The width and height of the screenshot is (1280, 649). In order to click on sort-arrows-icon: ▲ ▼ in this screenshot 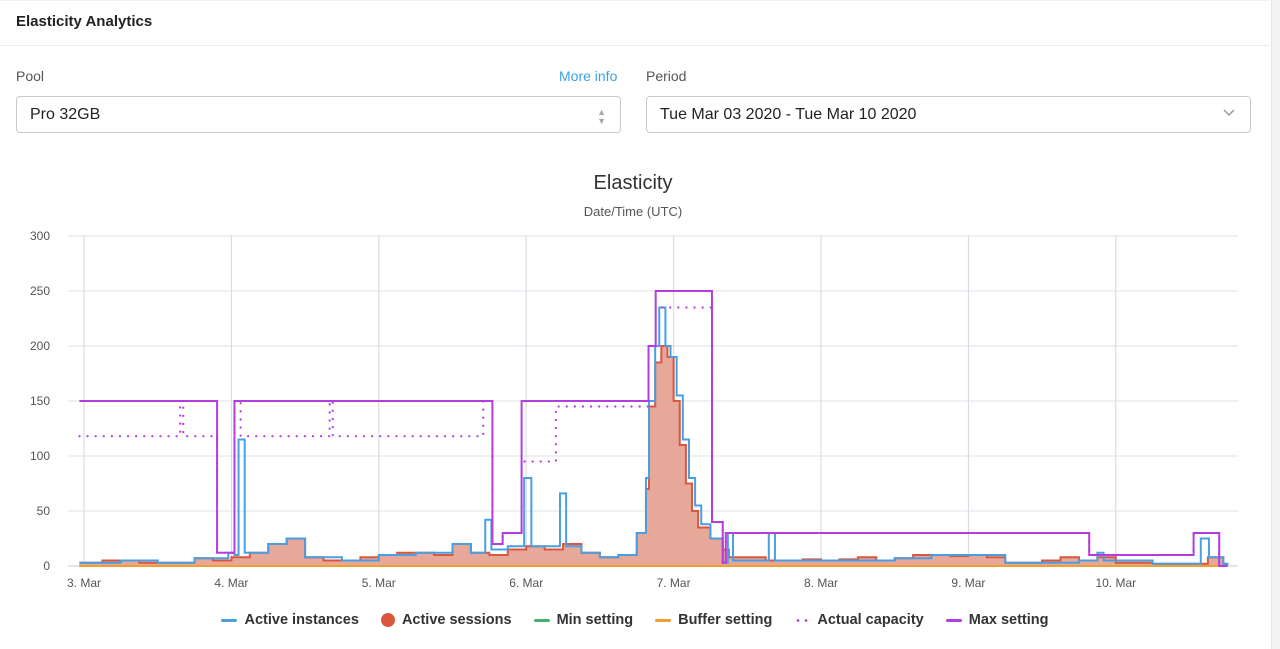, I will do `click(601, 116)`.